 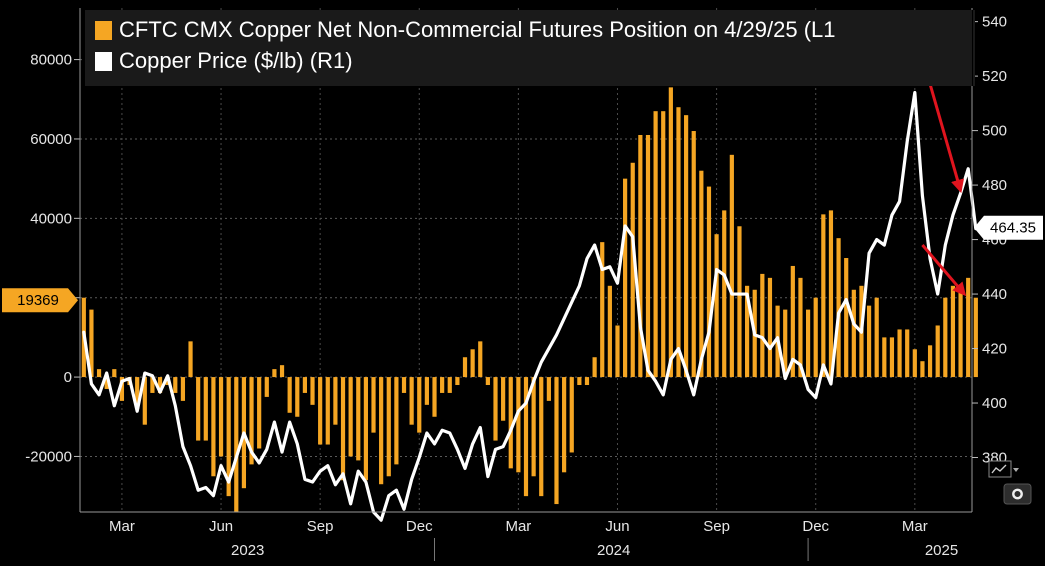 What do you see at coordinates (613, 550) in the screenshot?
I see `x-axis-year-label: 2024` at bounding box center [613, 550].